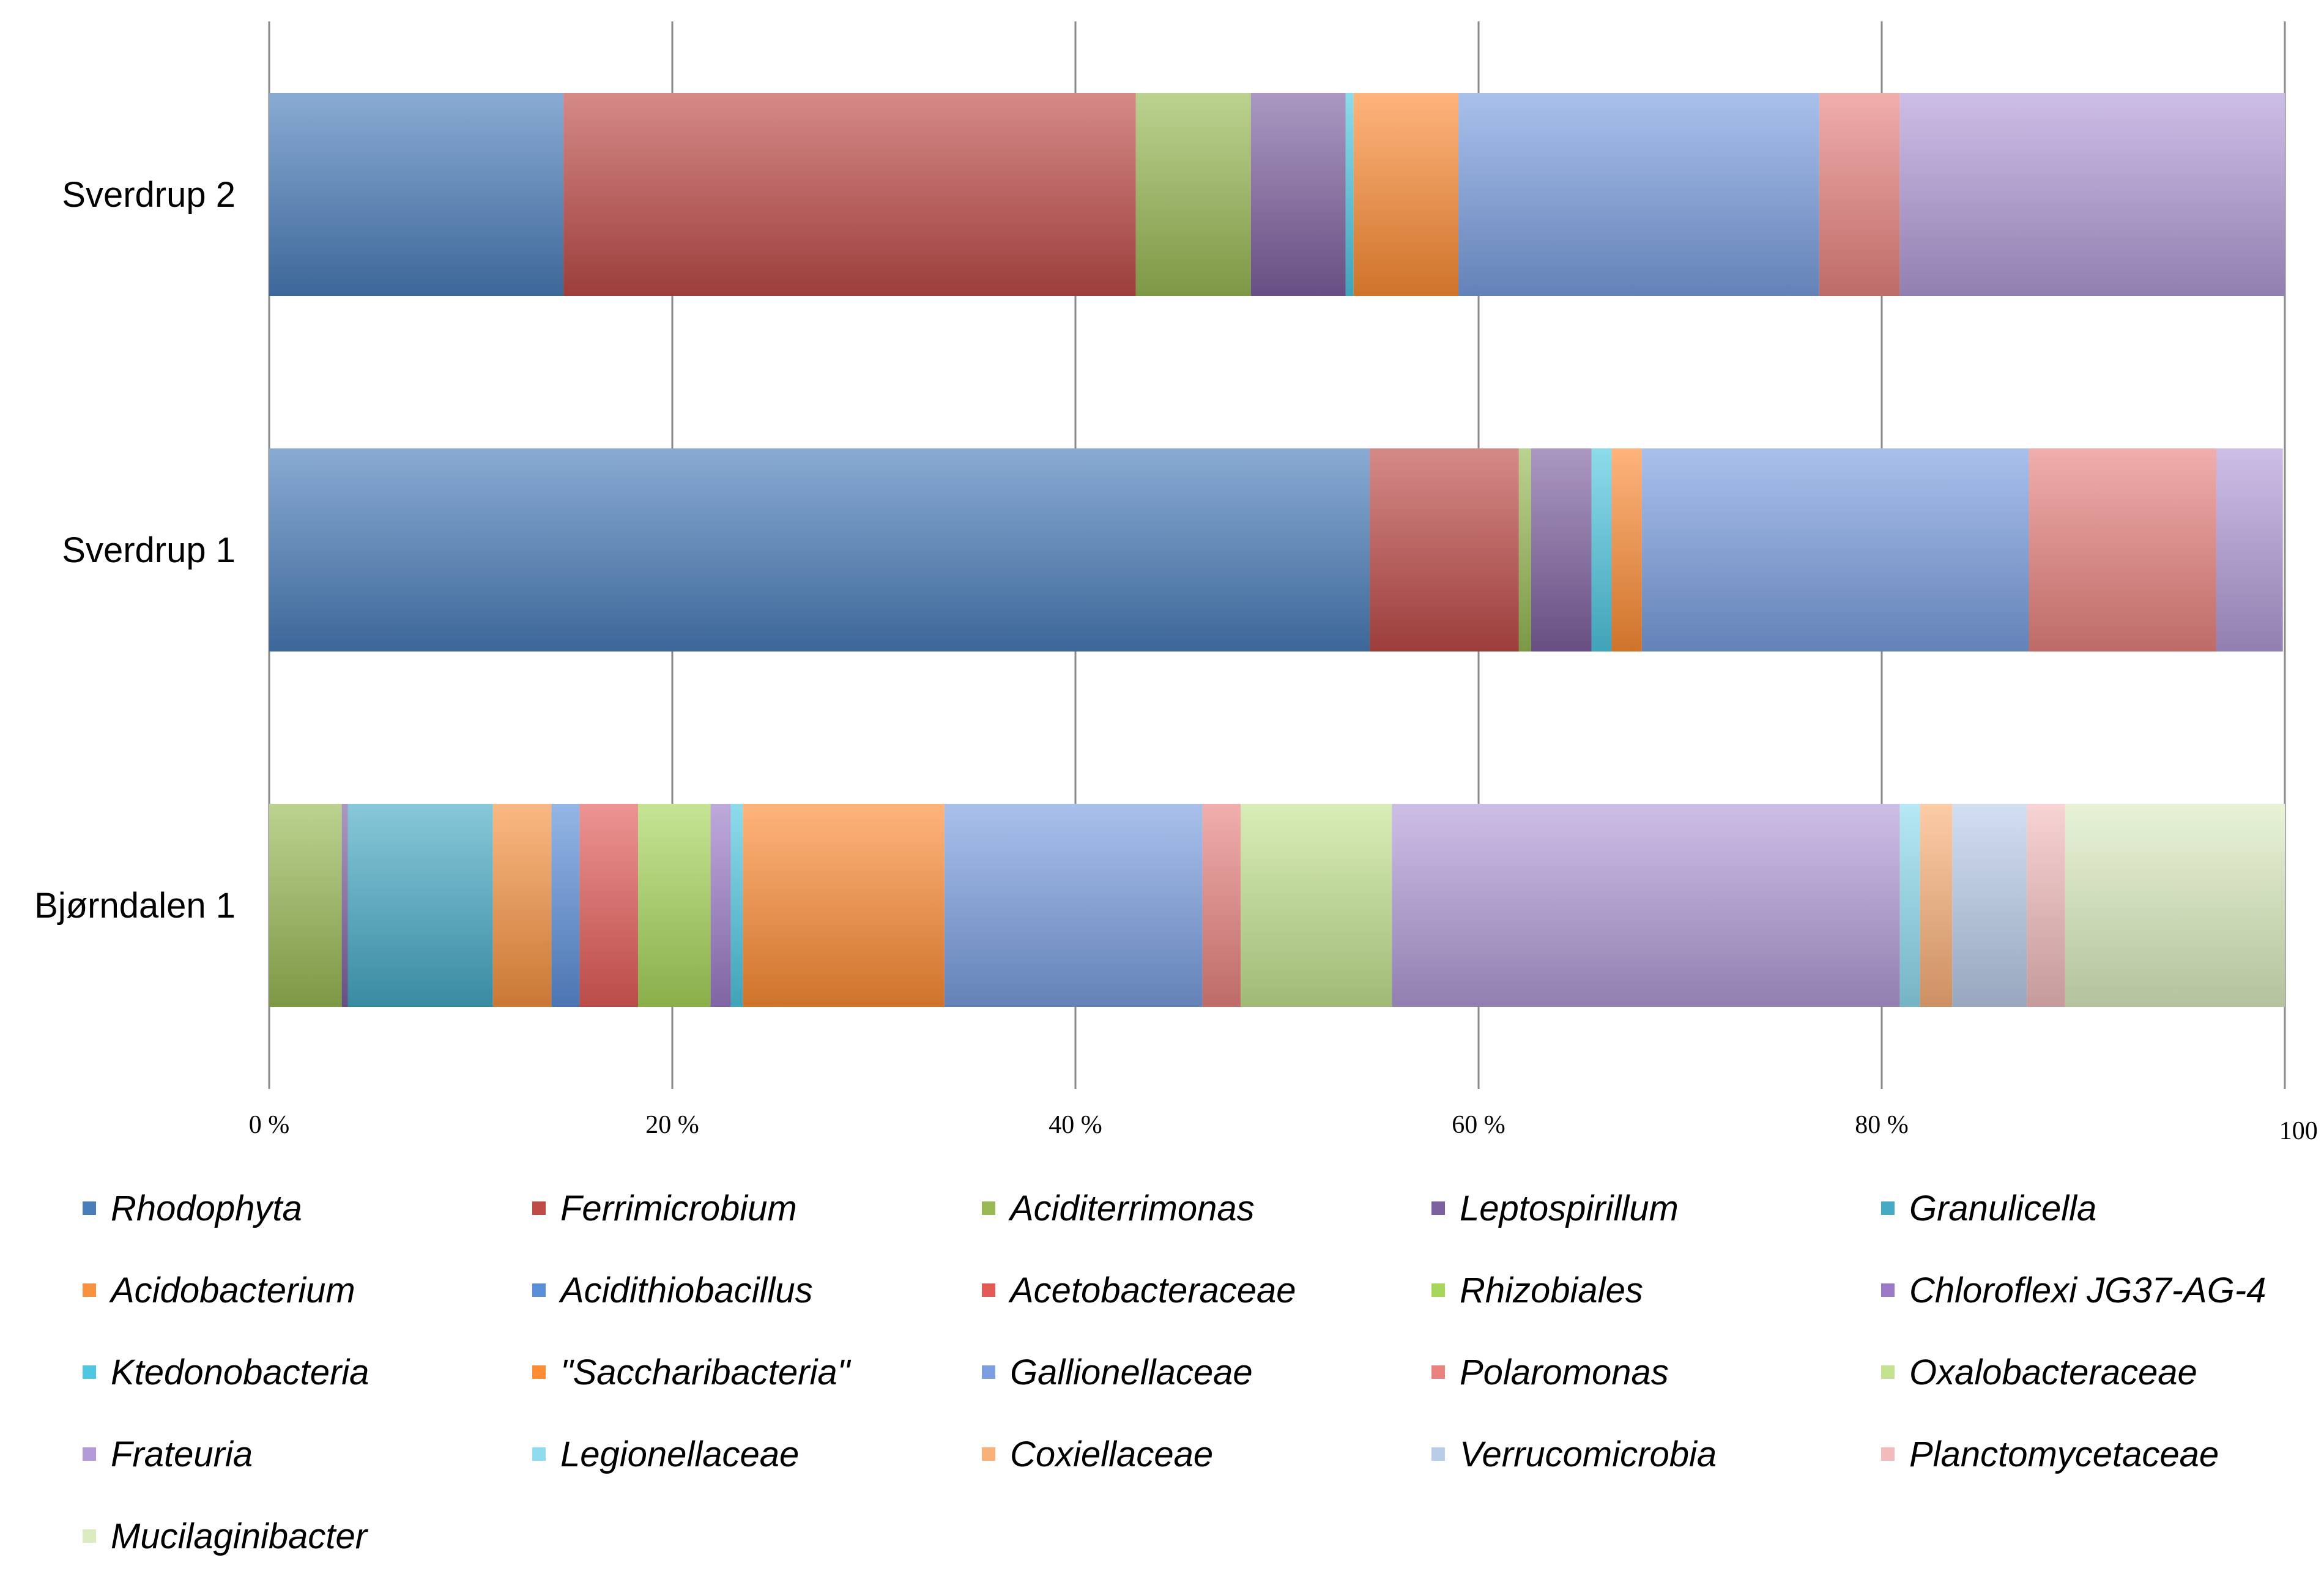 The image size is (2324, 1574). Describe the element at coordinates (135, 906) in the screenshot. I see `category-label: Bjørndalen 1` at that location.